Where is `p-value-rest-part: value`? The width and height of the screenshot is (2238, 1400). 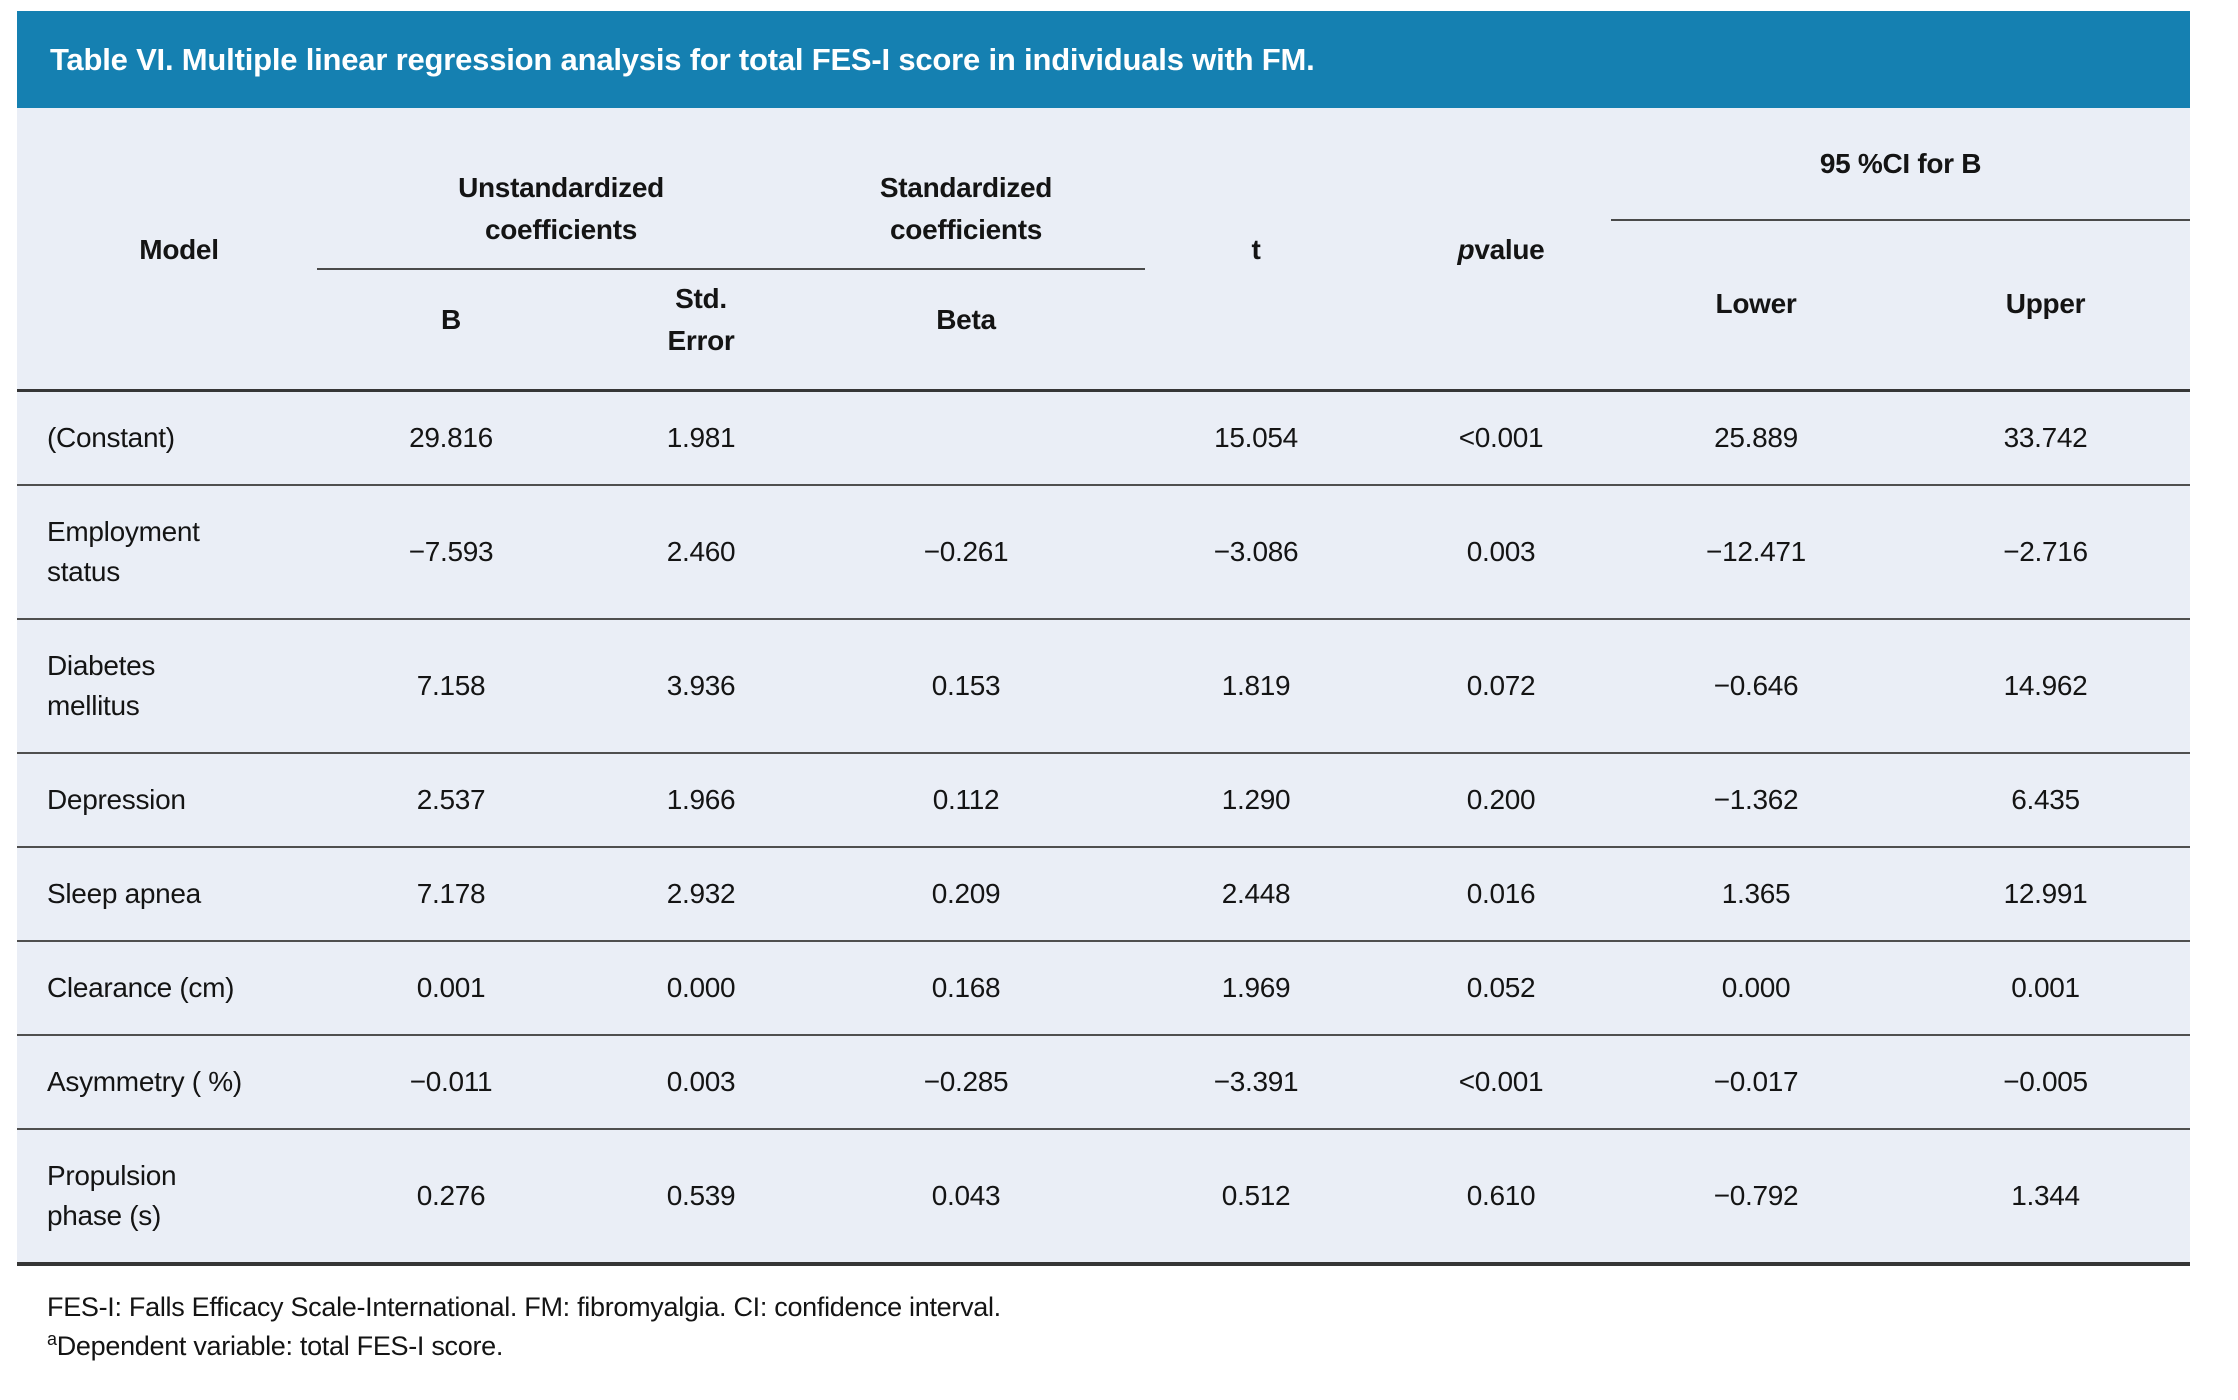 p-value-rest-part: value is located at coordinates (1509, 249).